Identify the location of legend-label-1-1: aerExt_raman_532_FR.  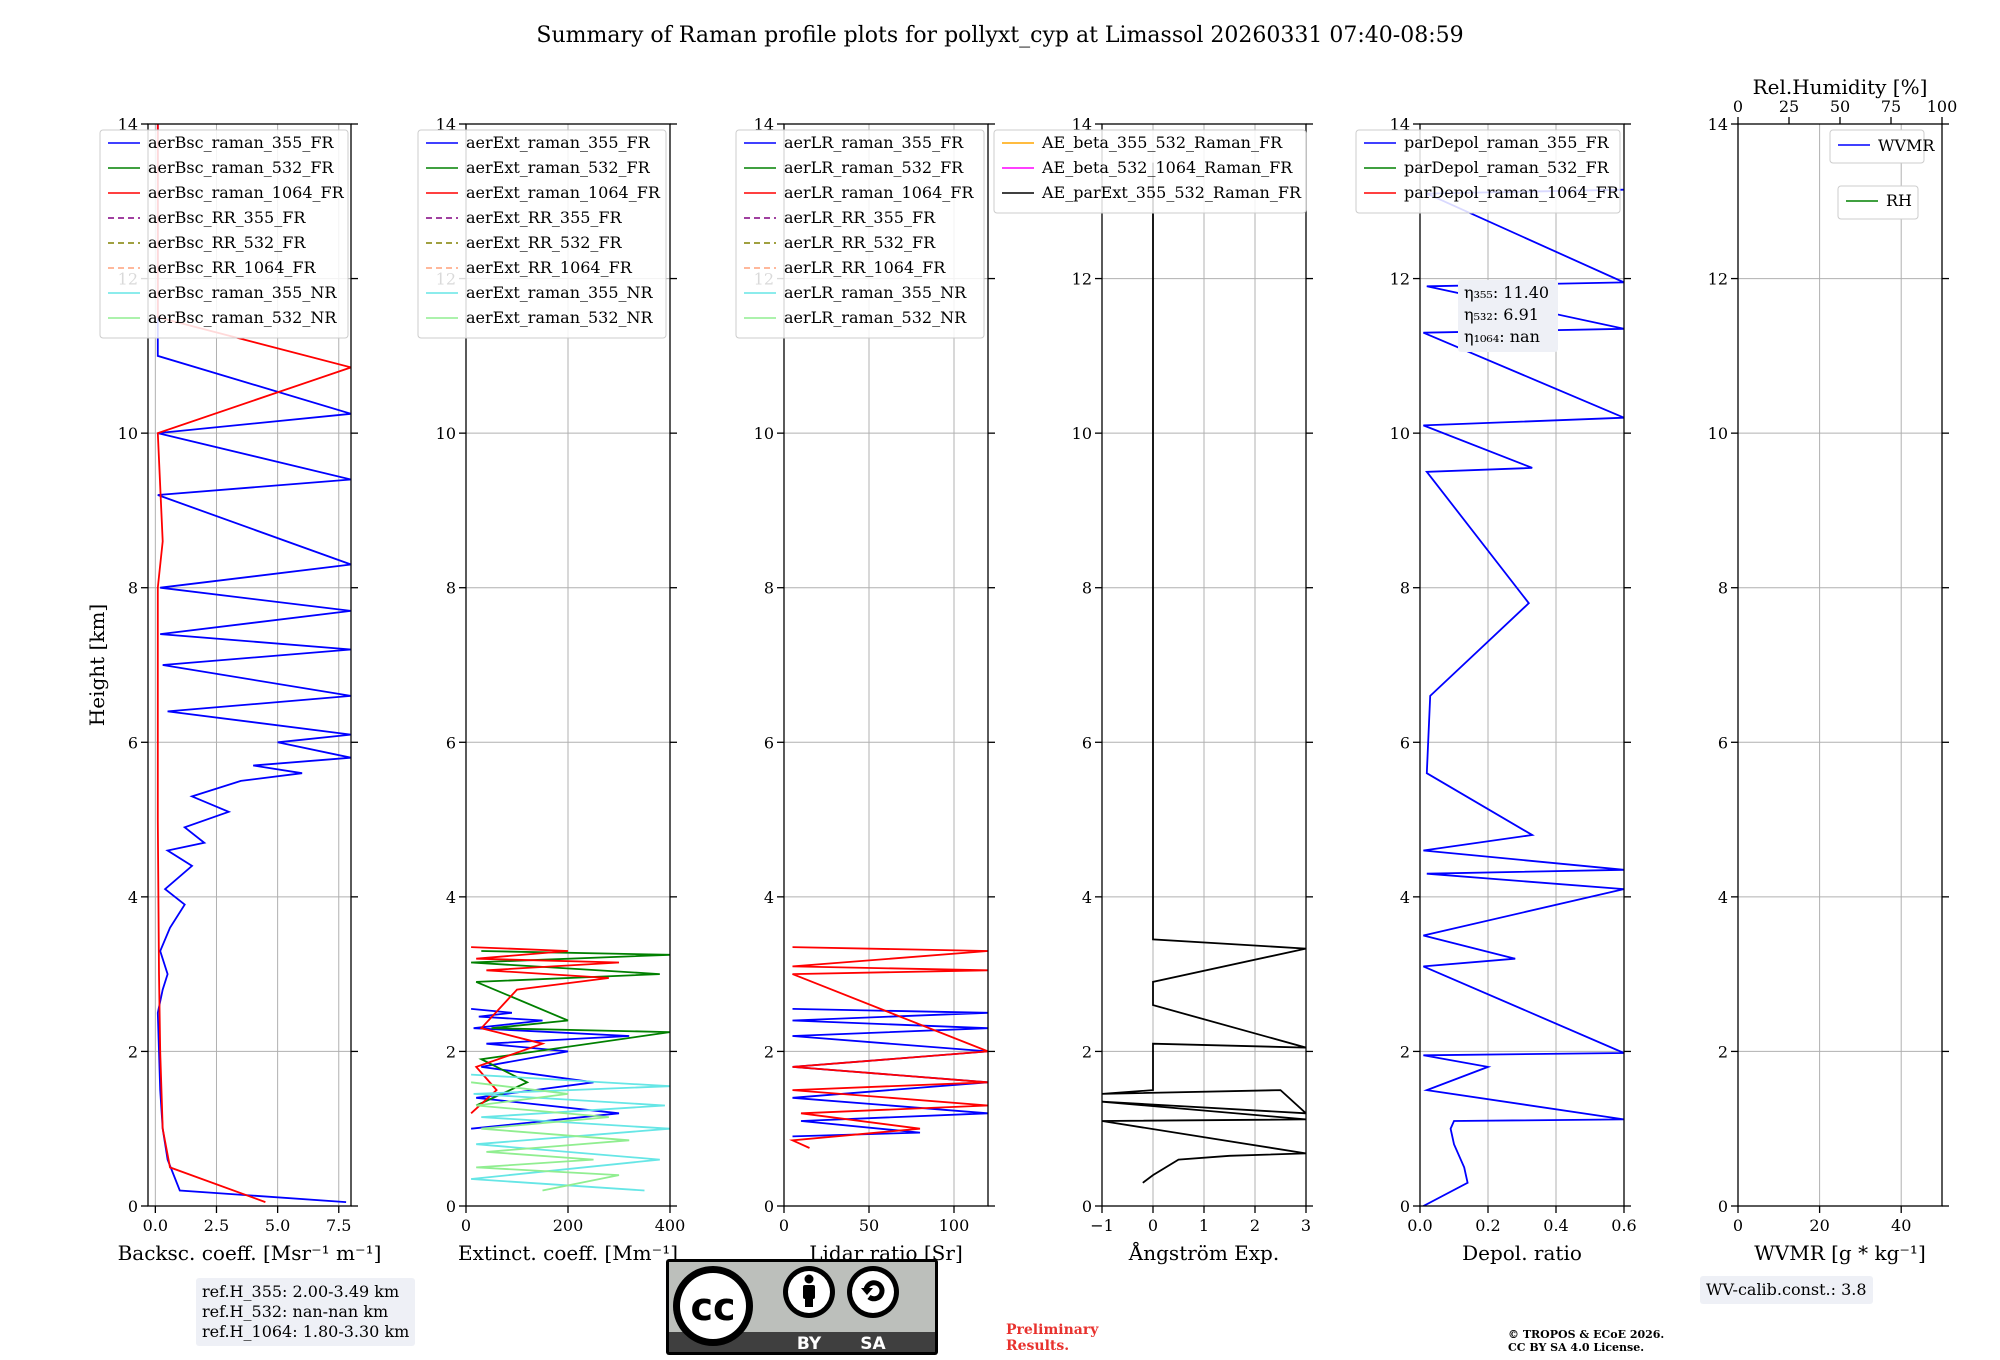
(558, 167).